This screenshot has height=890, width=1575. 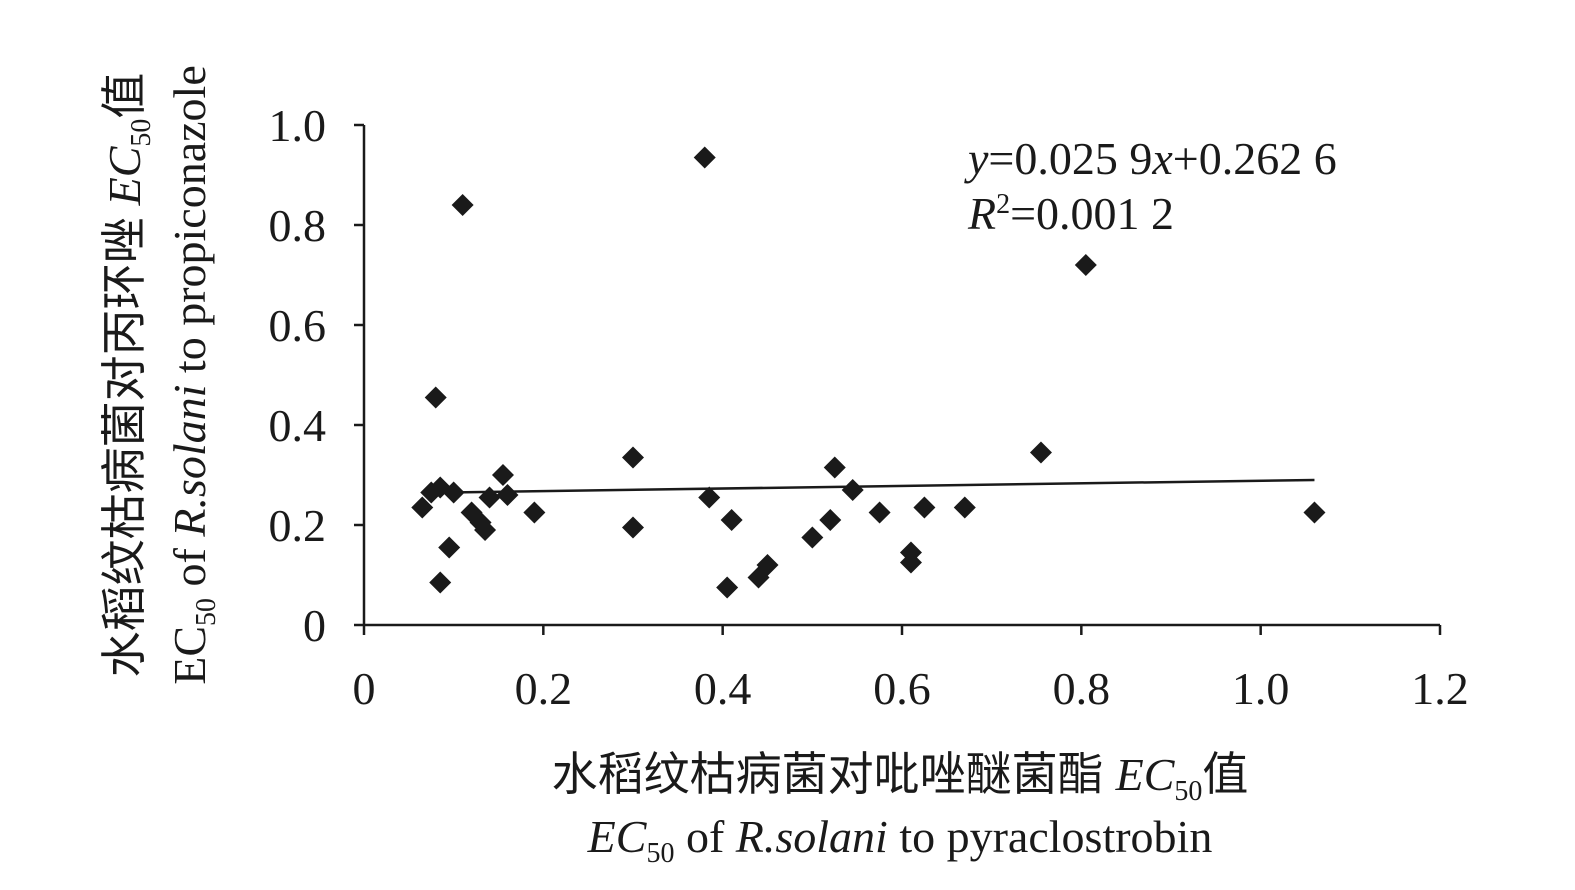 I want to click on y-title2-ec: EC, so click(x=189, y=655).